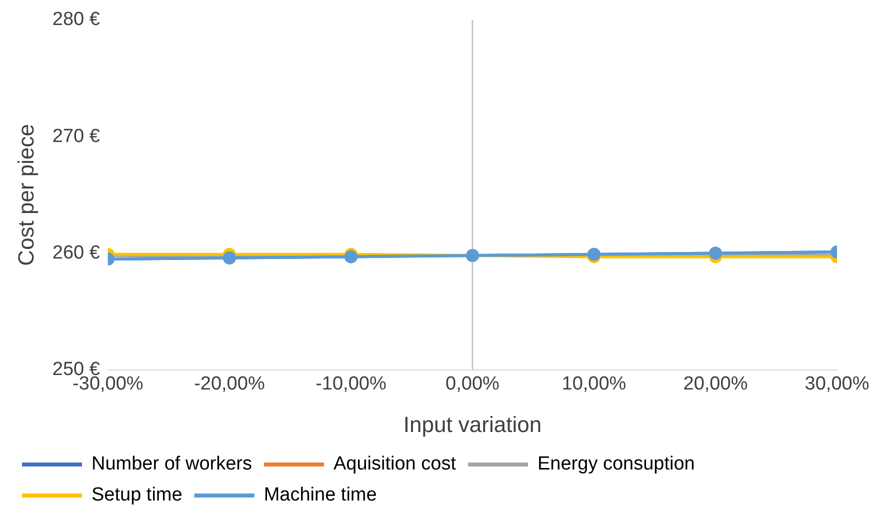 The image size is (877, 515). I want to click on y-axis-title: Cost per piece, so click(25, 195).